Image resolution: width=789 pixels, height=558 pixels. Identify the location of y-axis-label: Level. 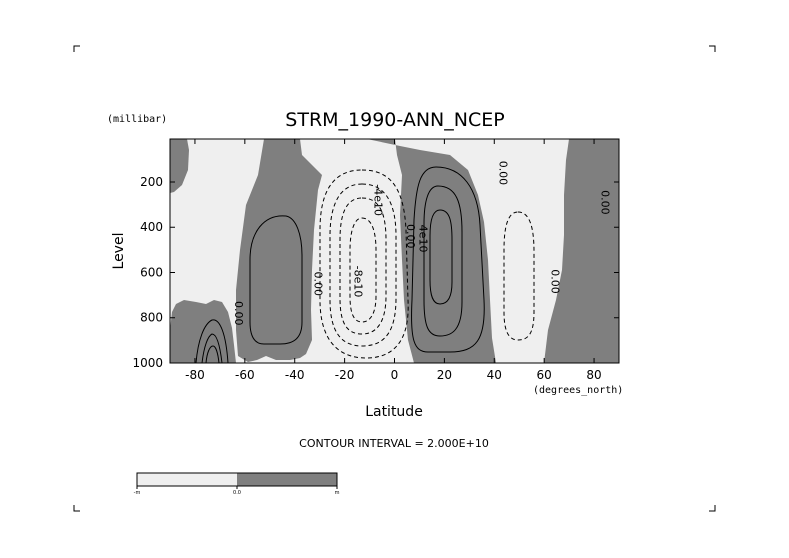
(119, 251).